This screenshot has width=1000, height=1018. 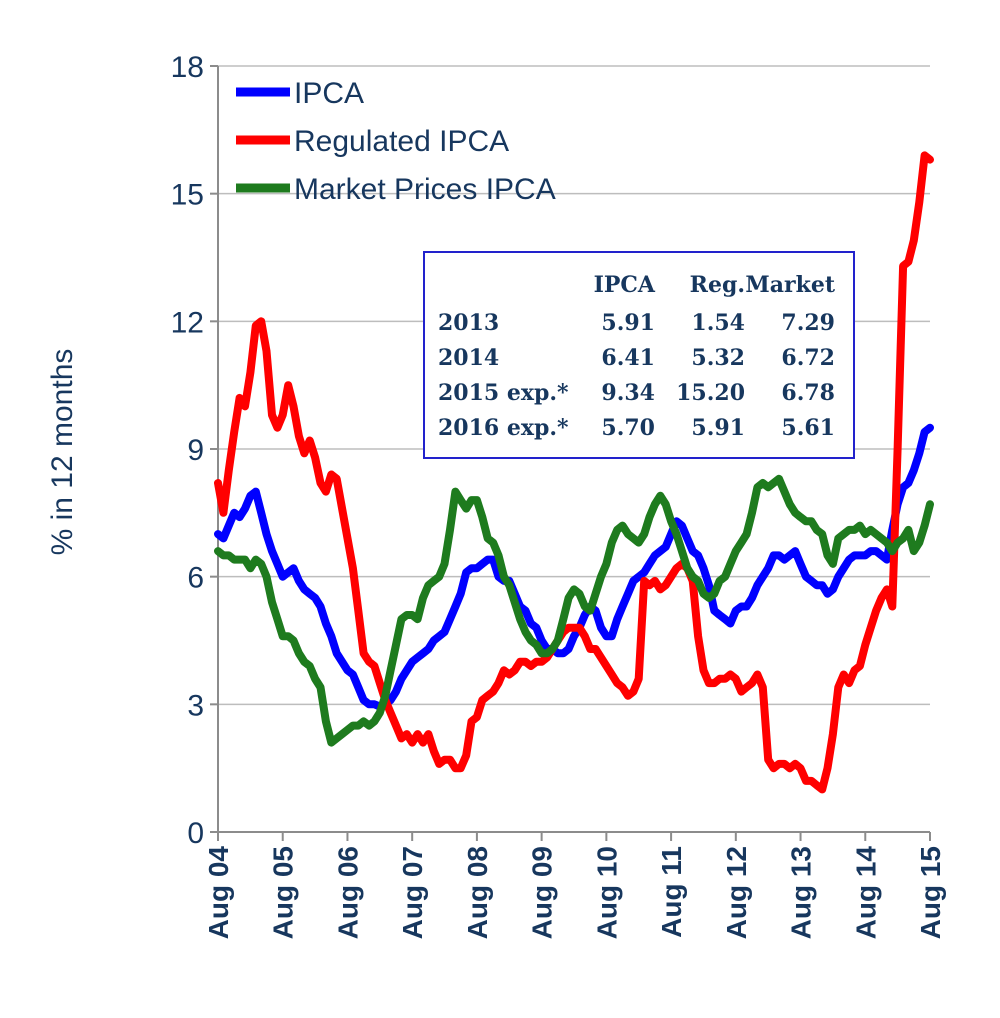 I want to click on y-tick-label: 18, so click(x=187, y=67).